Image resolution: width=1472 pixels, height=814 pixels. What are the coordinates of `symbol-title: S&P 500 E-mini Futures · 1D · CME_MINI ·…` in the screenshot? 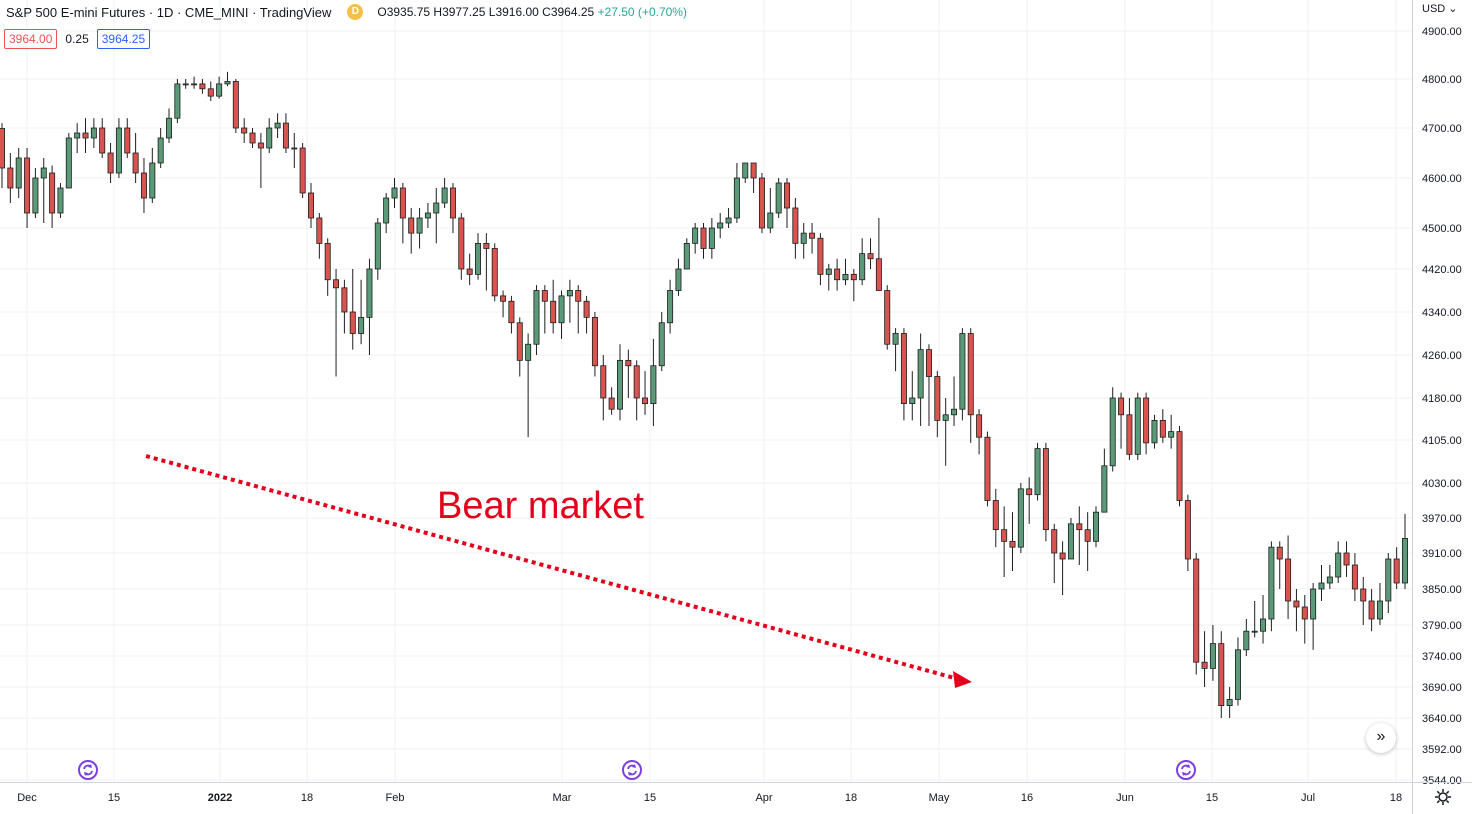 It's located at (169, 12).